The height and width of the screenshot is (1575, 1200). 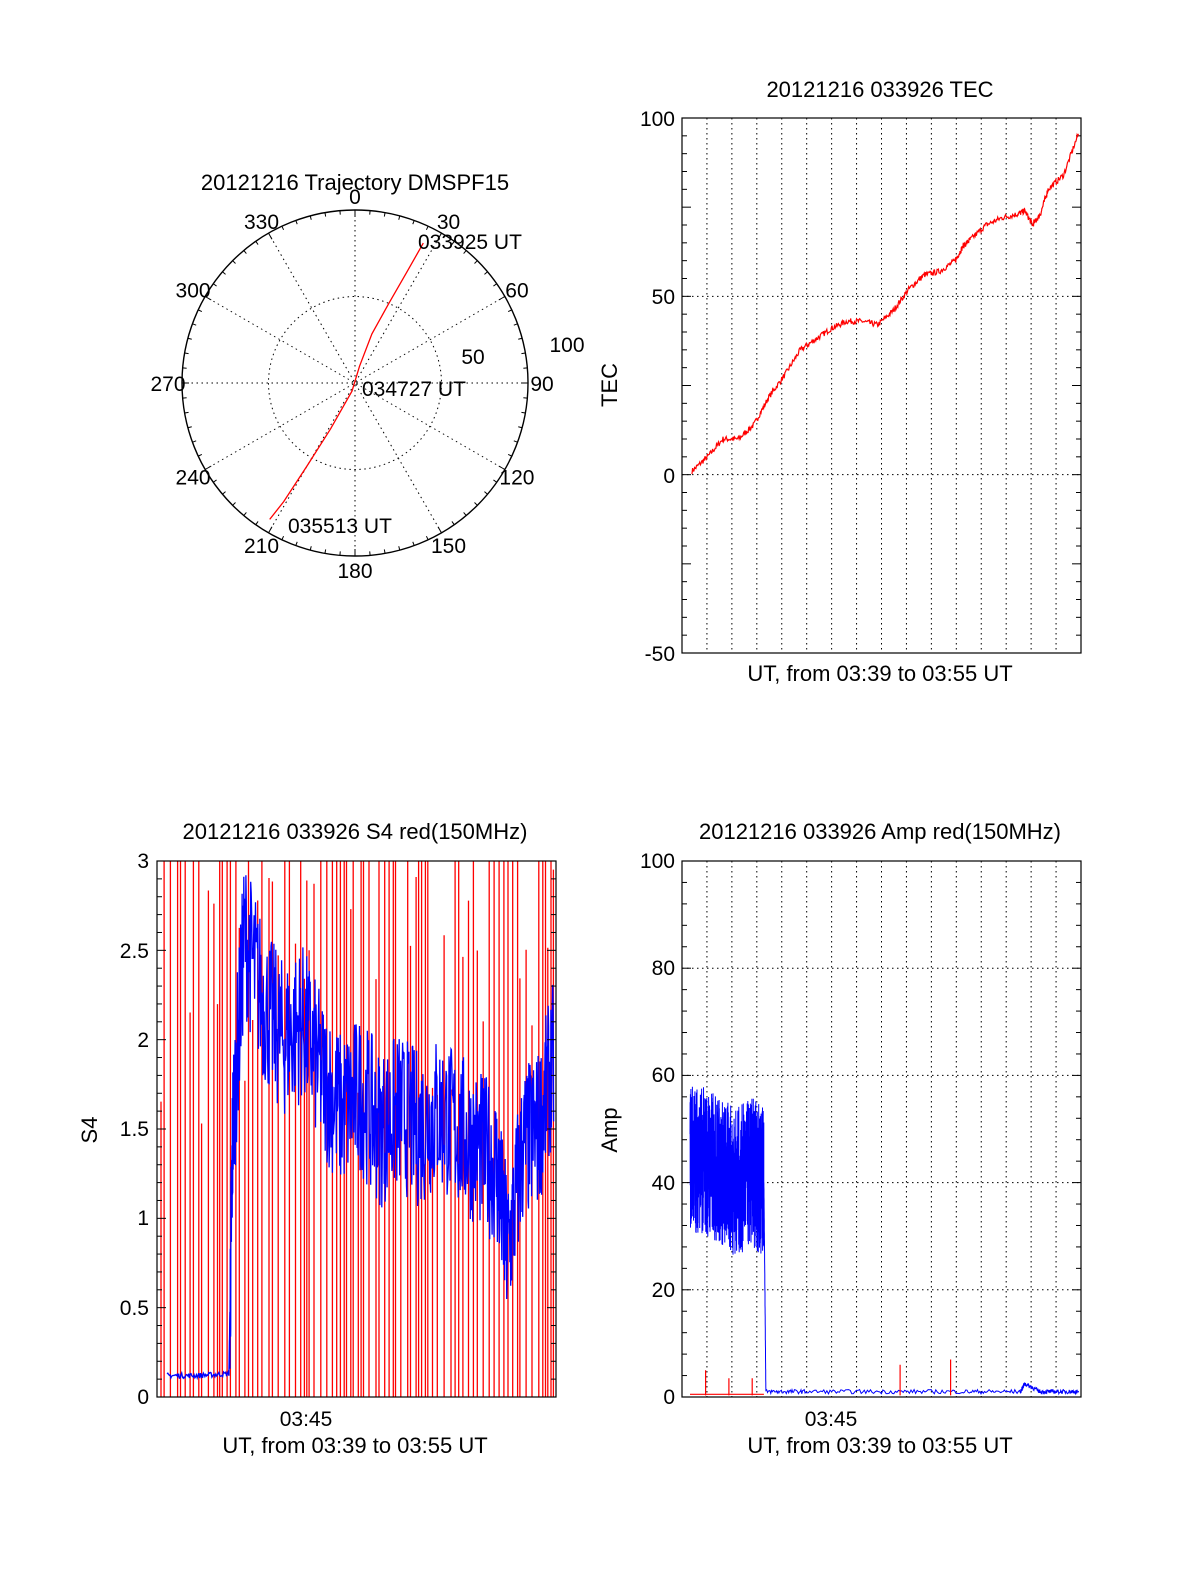 I want to click on amp-xtick: 03:45, so click(x=831, y=1419).